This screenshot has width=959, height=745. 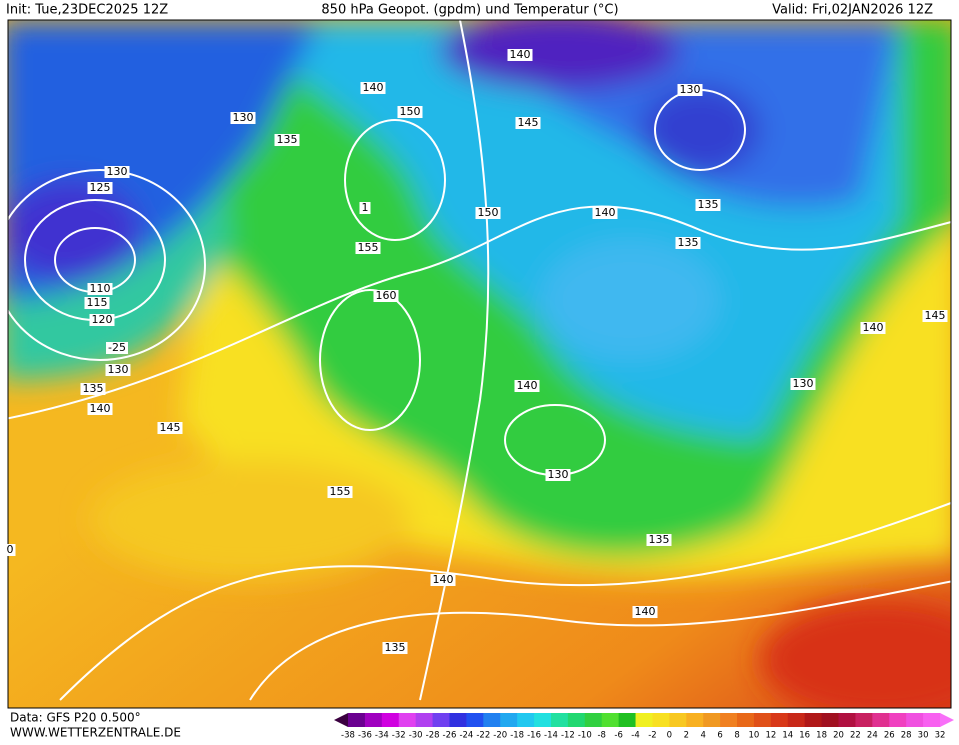 What do you see at coordinates (10, 549) in the screenshot?
I see `contour-label: 0` at bounding box center [10, 549].